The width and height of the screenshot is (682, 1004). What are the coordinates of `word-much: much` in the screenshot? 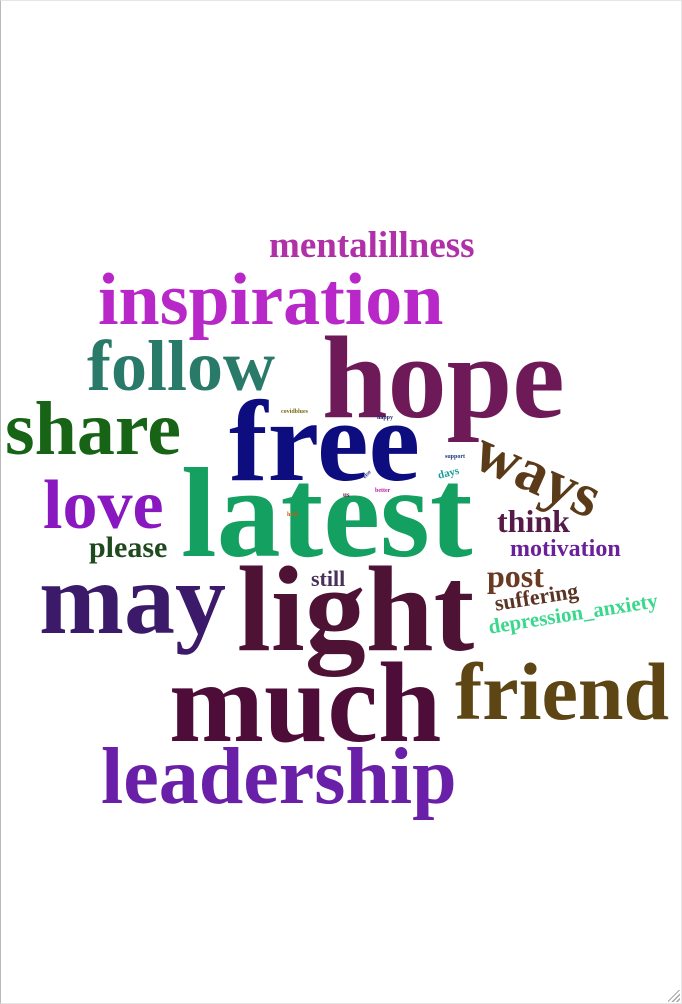 It's located at (305, 702).